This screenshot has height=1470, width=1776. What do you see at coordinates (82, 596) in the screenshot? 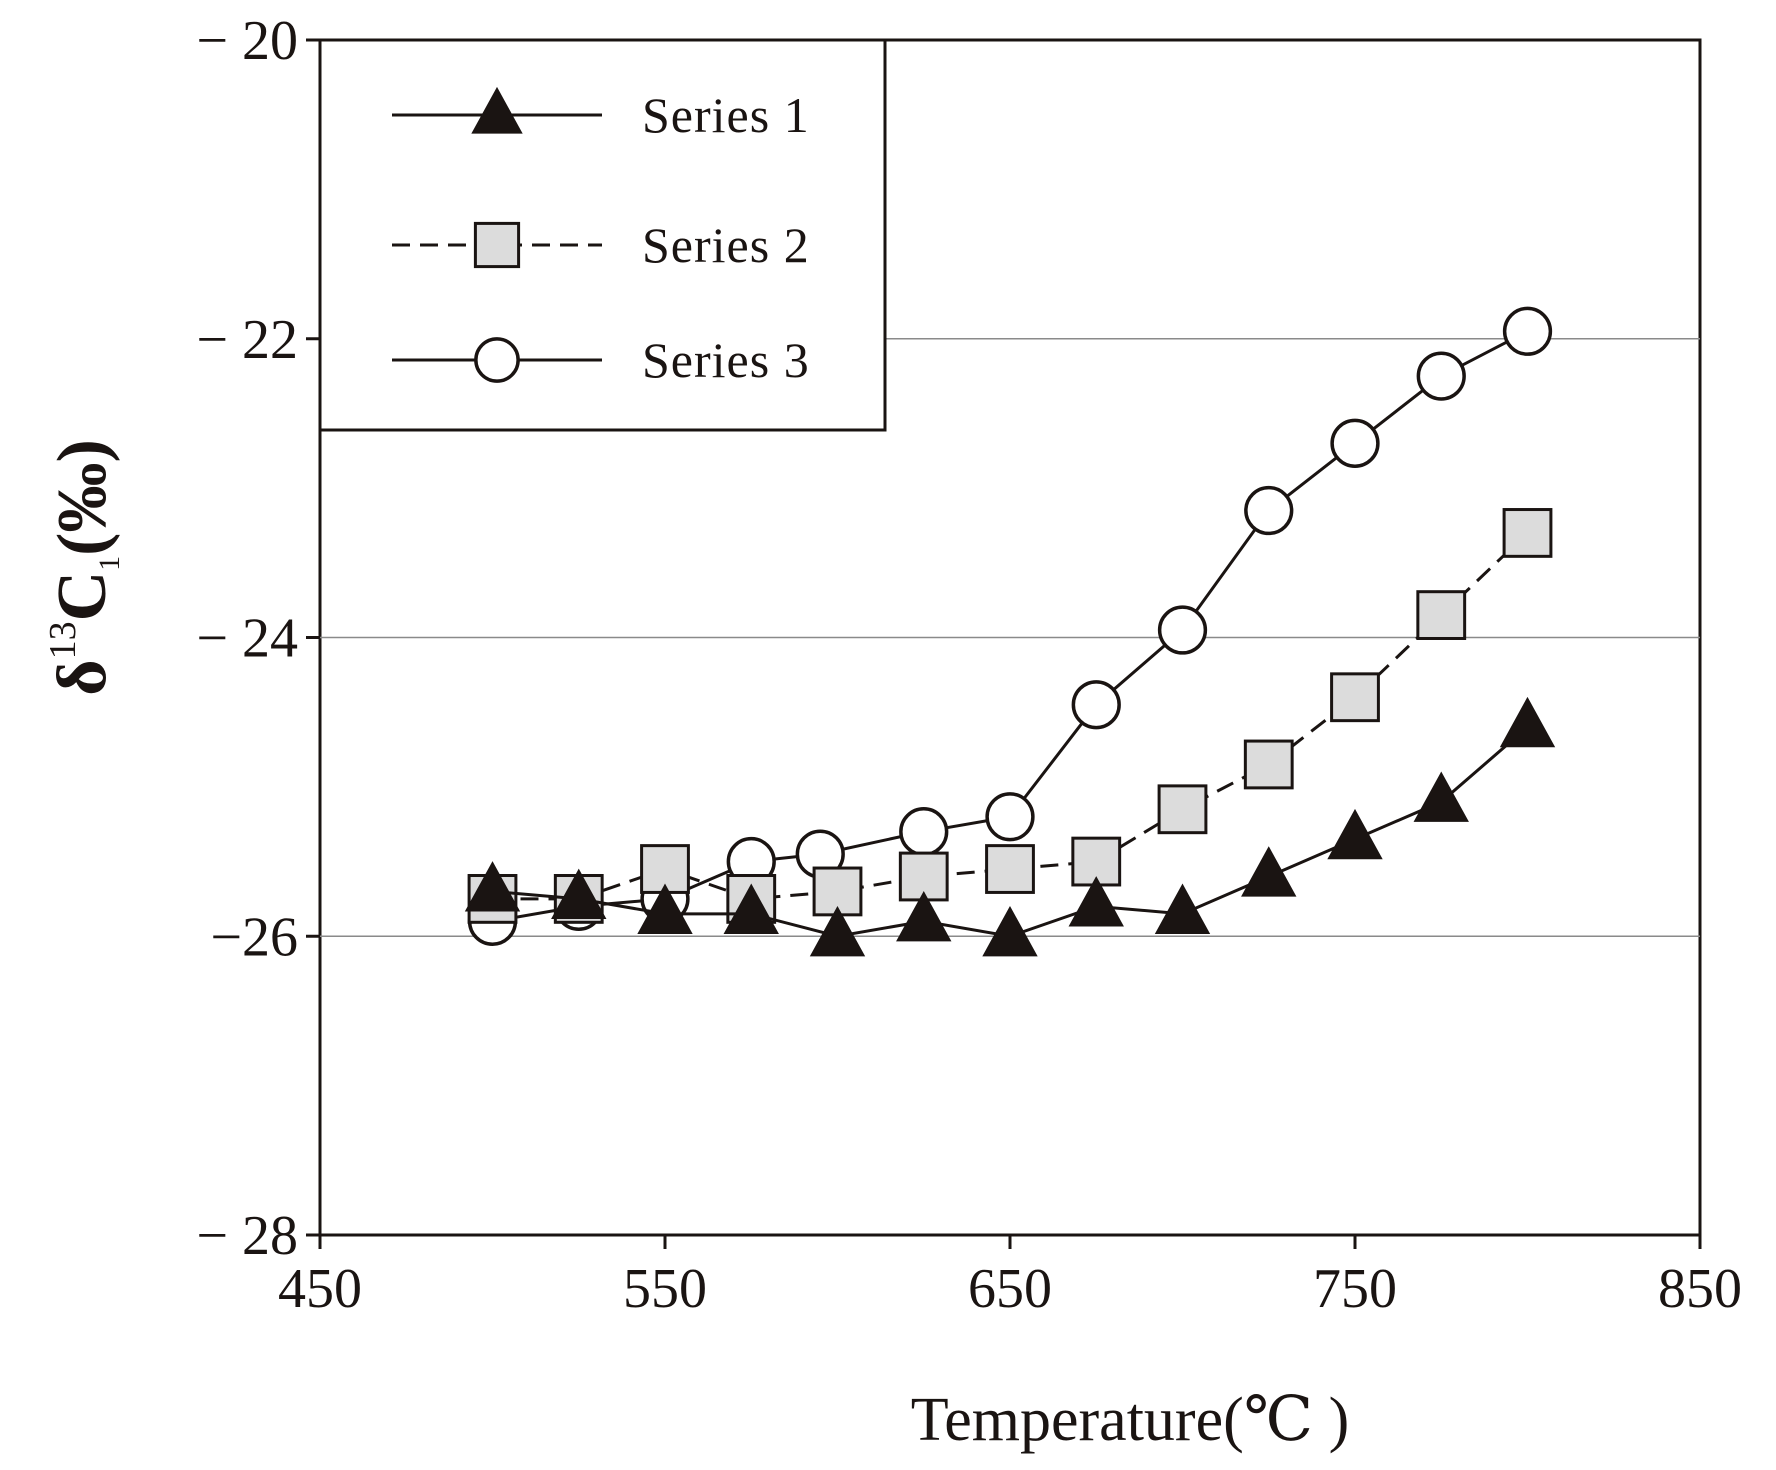
I see `y-title-c: C` at bounding box center [82, 596].